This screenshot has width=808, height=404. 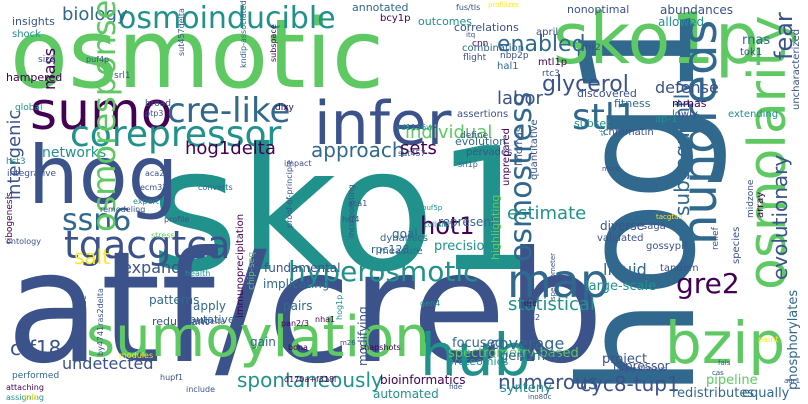 What do you see at coordinates (467, 222) in the screenshot?
I see `word-represent: represent` at bounding box center [467, 222].